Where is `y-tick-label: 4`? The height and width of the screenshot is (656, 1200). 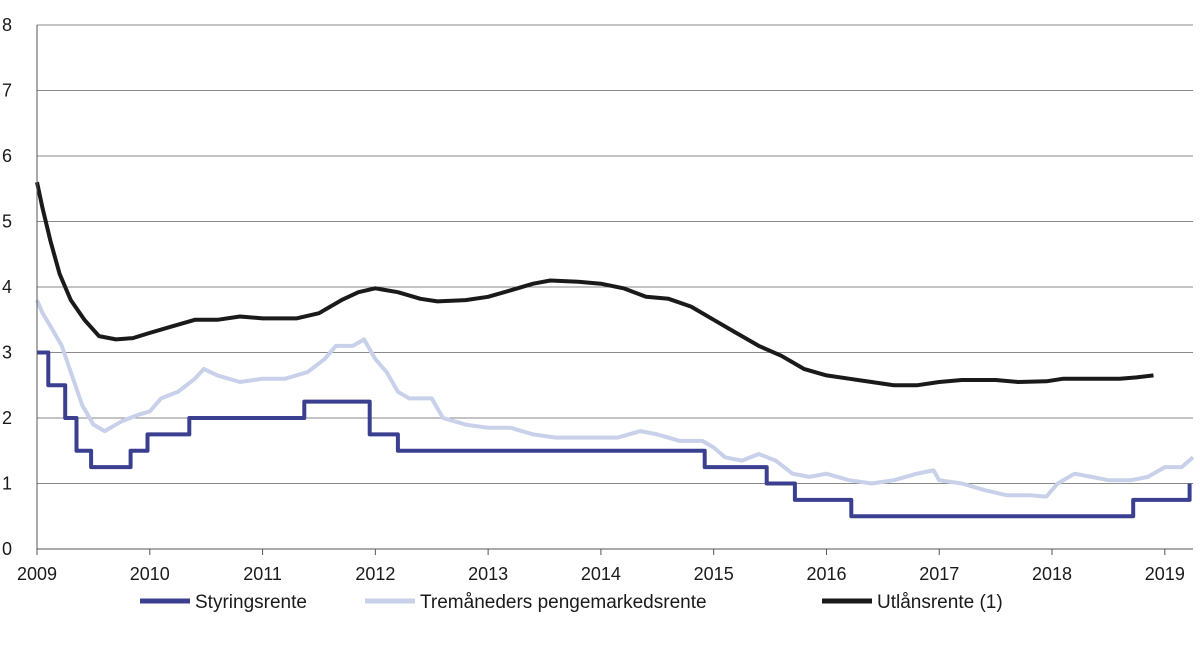
y-tick-label: 4 is located at coordinates (7, 287).